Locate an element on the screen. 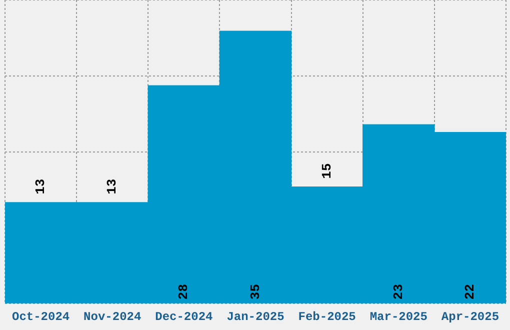 This screenshot has width=510, height=330. x-tick-label: Jan-2025 is located at coordinates (255, 317).